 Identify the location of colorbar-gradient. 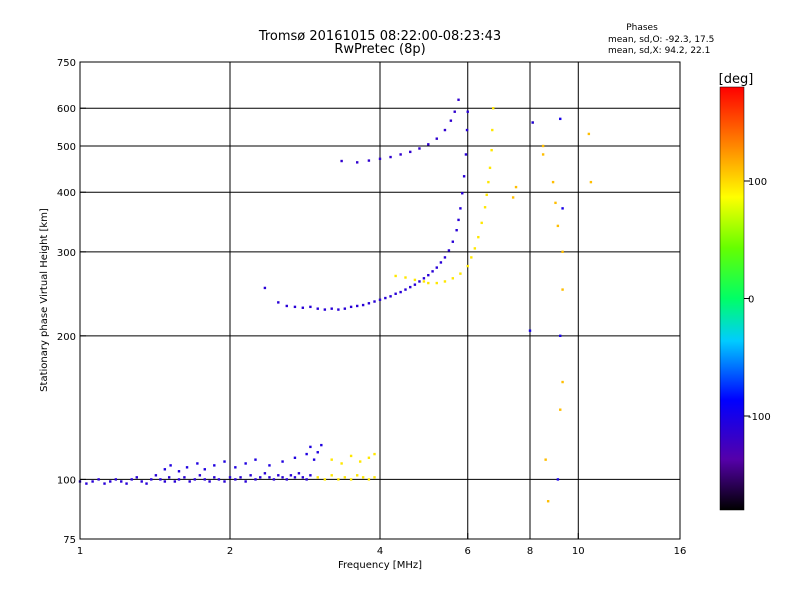
(732, 298).